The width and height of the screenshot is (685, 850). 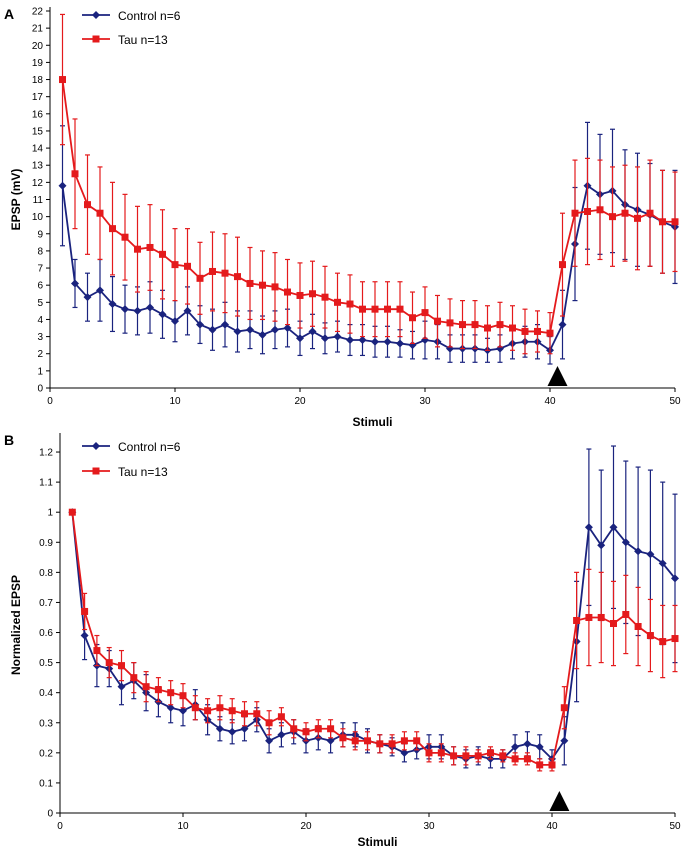 I want to click on x-tick-label: 10, so click(x=175, y=401).